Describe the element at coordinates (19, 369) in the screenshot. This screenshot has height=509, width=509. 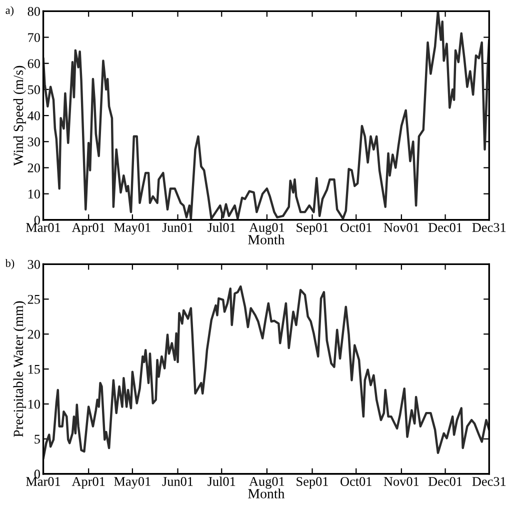
I see `y-axis-title: Precipitable Water (mm)` at that location.